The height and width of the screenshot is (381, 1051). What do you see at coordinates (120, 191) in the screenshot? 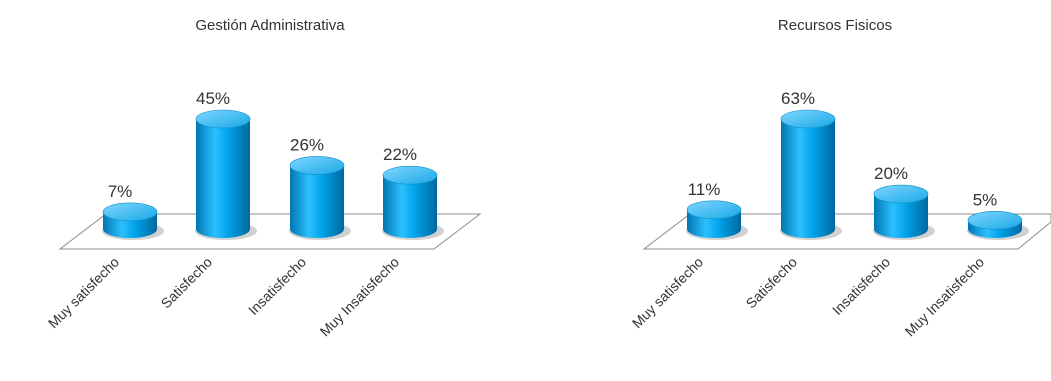
I see `data-label: 7%` at bounding box center [120, 191].